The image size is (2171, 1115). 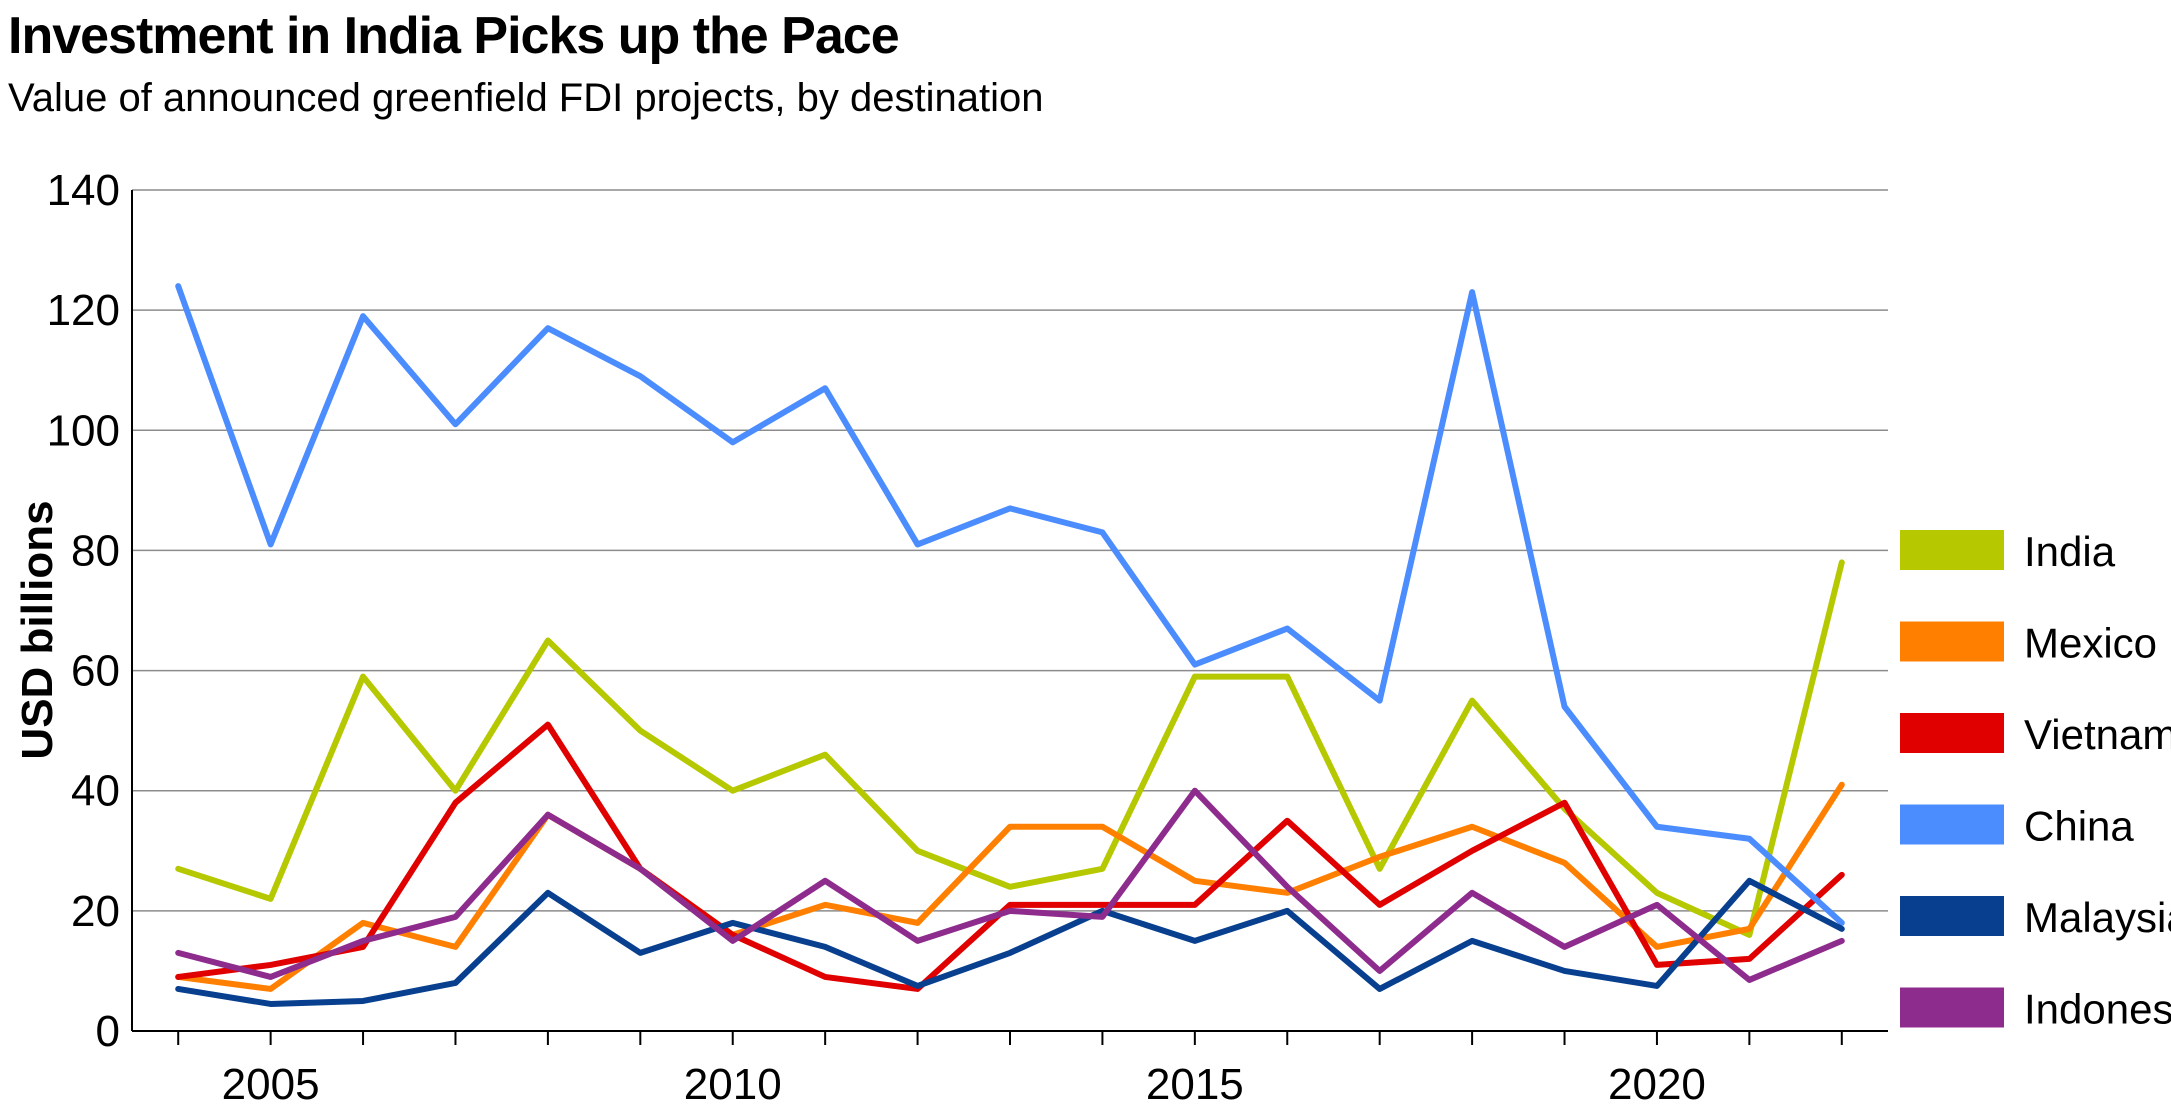 I want to click on x-tick-label: 2015, so click(x=1195, y=1084).